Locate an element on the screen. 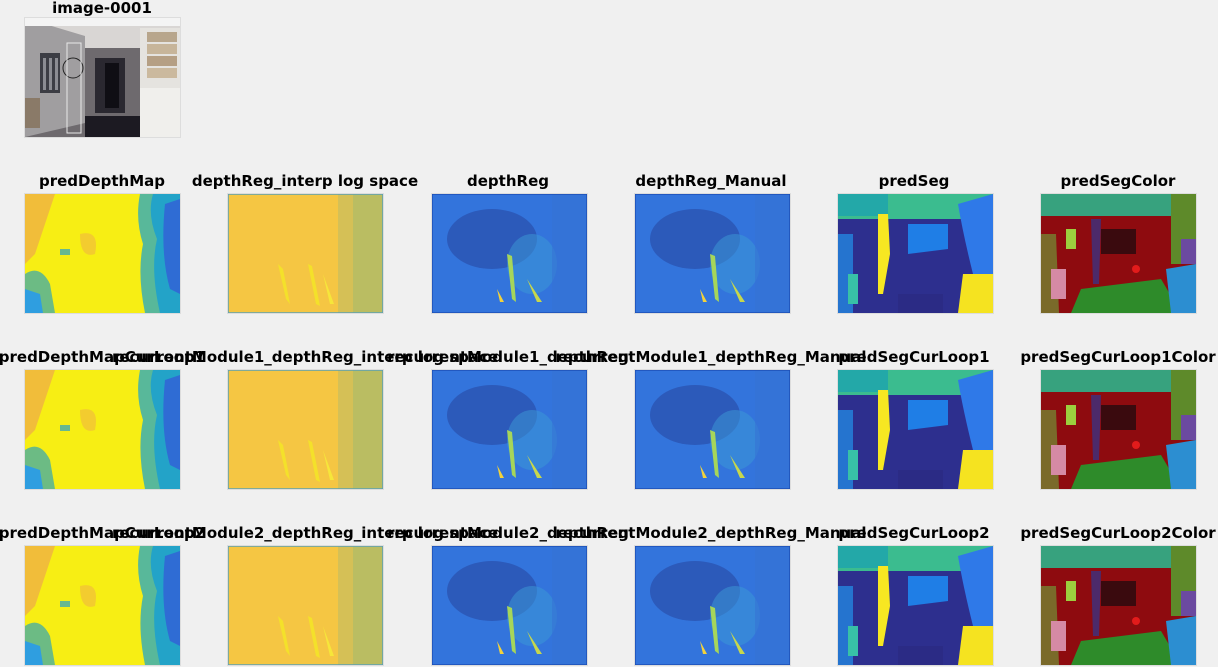  panel-image-depthReg_interp is located at coordinates (305, 253).